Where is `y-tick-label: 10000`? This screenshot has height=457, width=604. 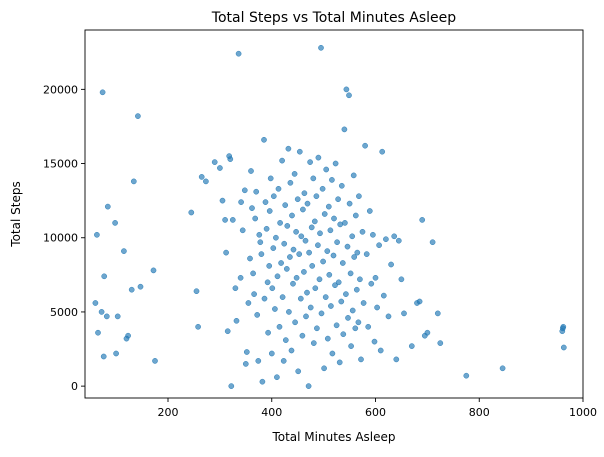 y-tick-label: 10000 is located at coordinates (60, 238).